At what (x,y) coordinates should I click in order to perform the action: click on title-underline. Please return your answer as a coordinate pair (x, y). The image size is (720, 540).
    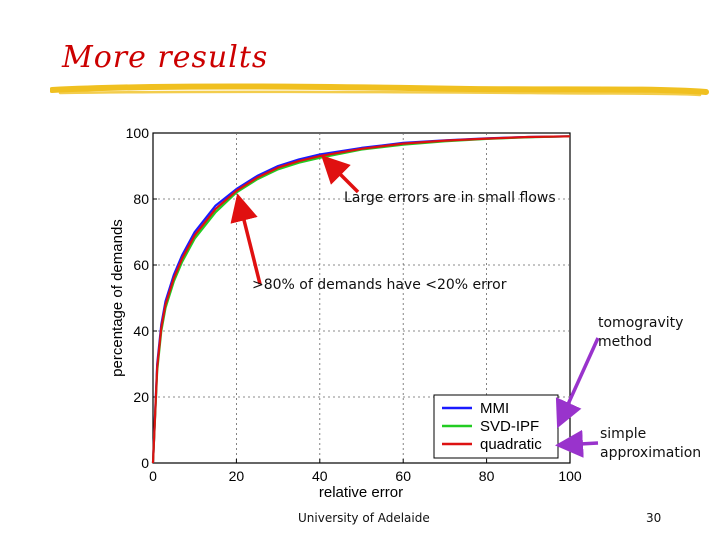
    Looking at the image, I should click on (379, 90).